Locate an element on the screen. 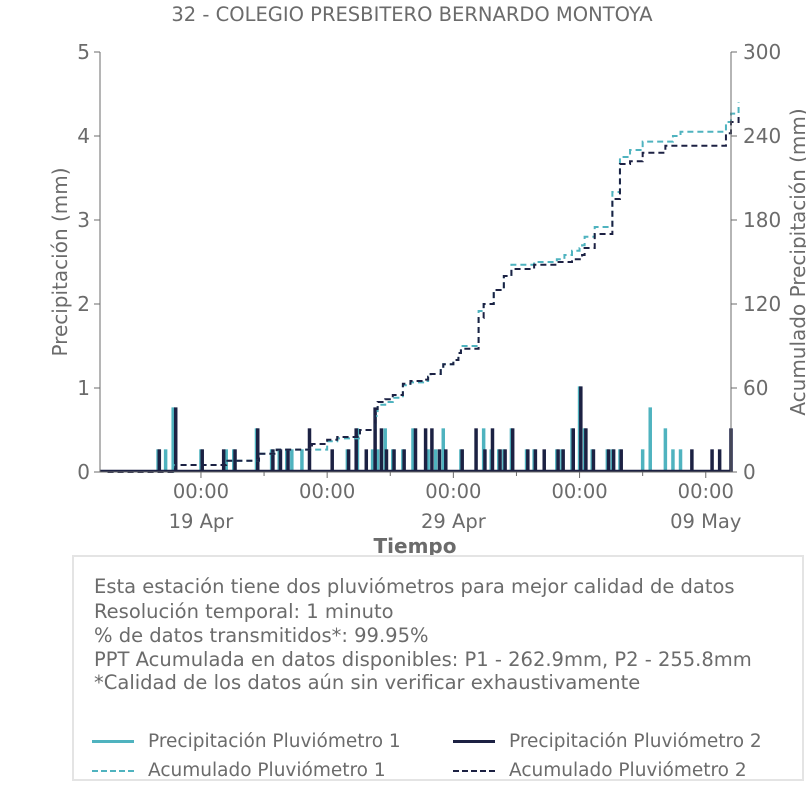 The image size is (806, 806). legend-label: Acumulado Pluviómetro 1 is located at coordinates (267, 770).